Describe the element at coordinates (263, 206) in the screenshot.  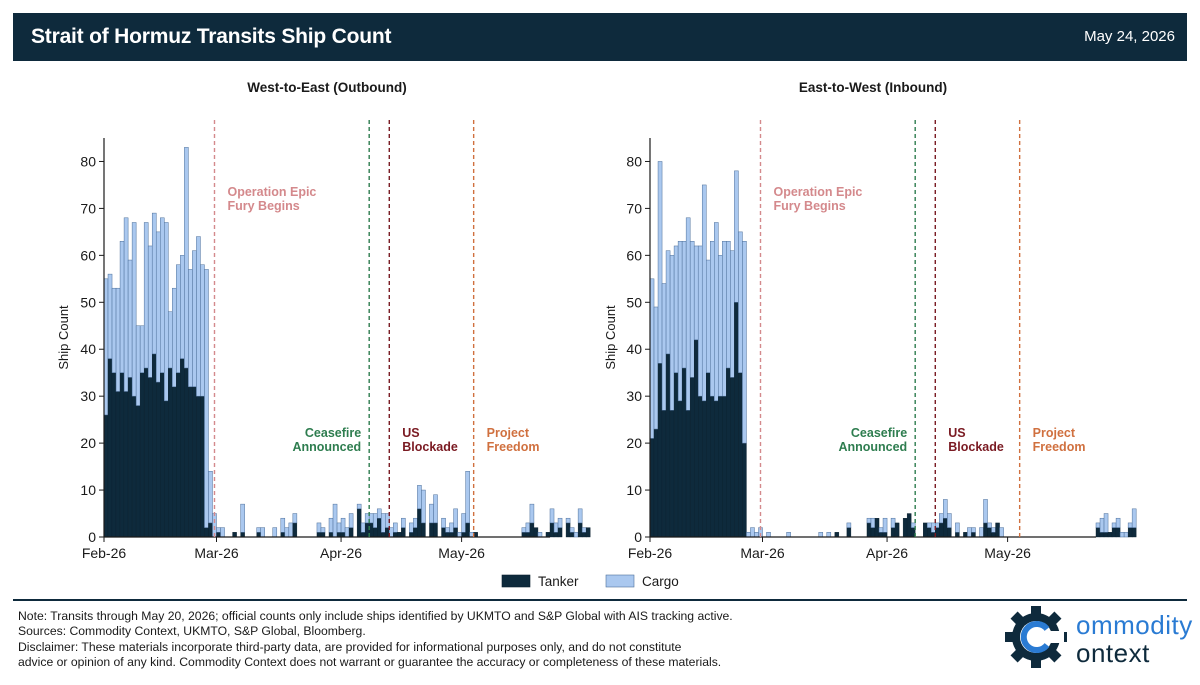
I see `event-label-line: Fury Begins` at that location.